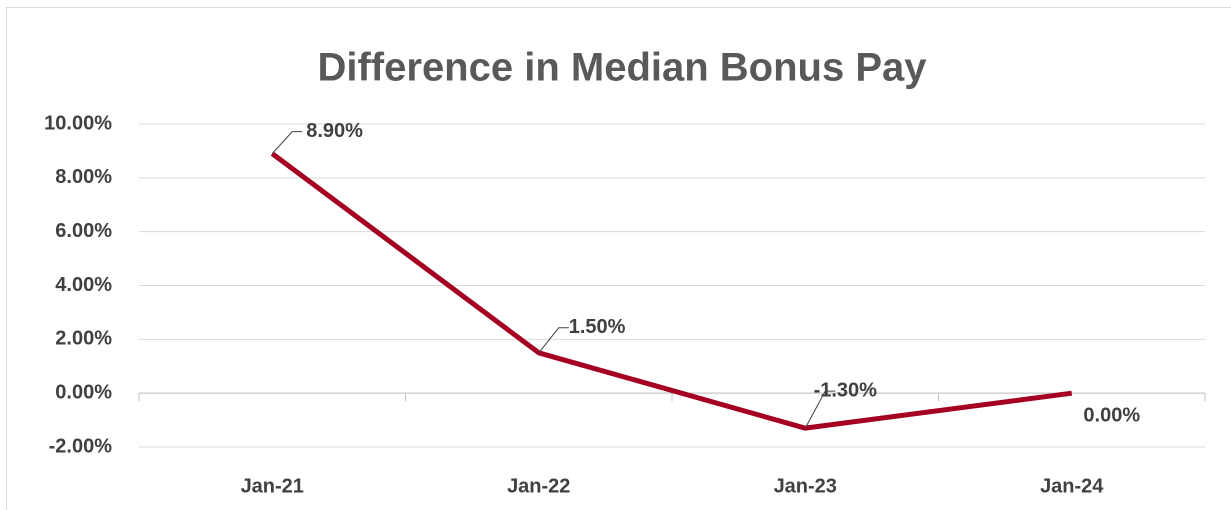  What do you see at coordinates (597, 327) in the screenshot?
I see `data-label: 1.50%` at bounding box center [597, 327].